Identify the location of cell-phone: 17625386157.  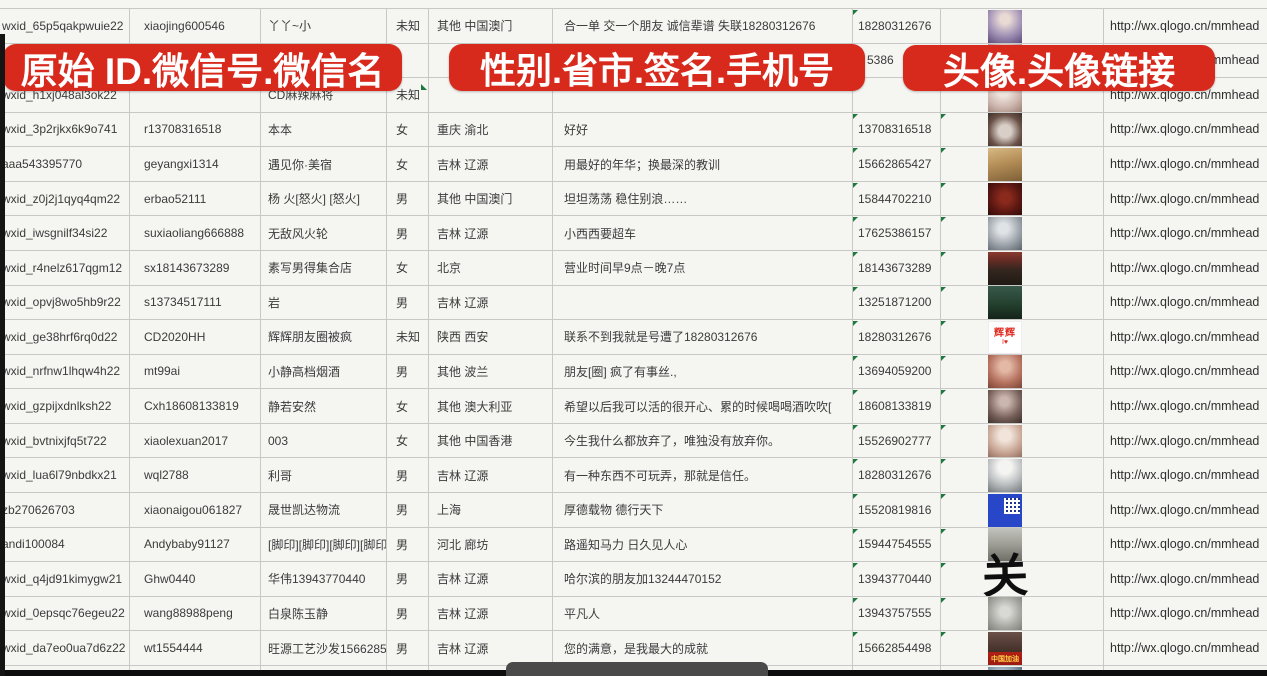
(896, 233).